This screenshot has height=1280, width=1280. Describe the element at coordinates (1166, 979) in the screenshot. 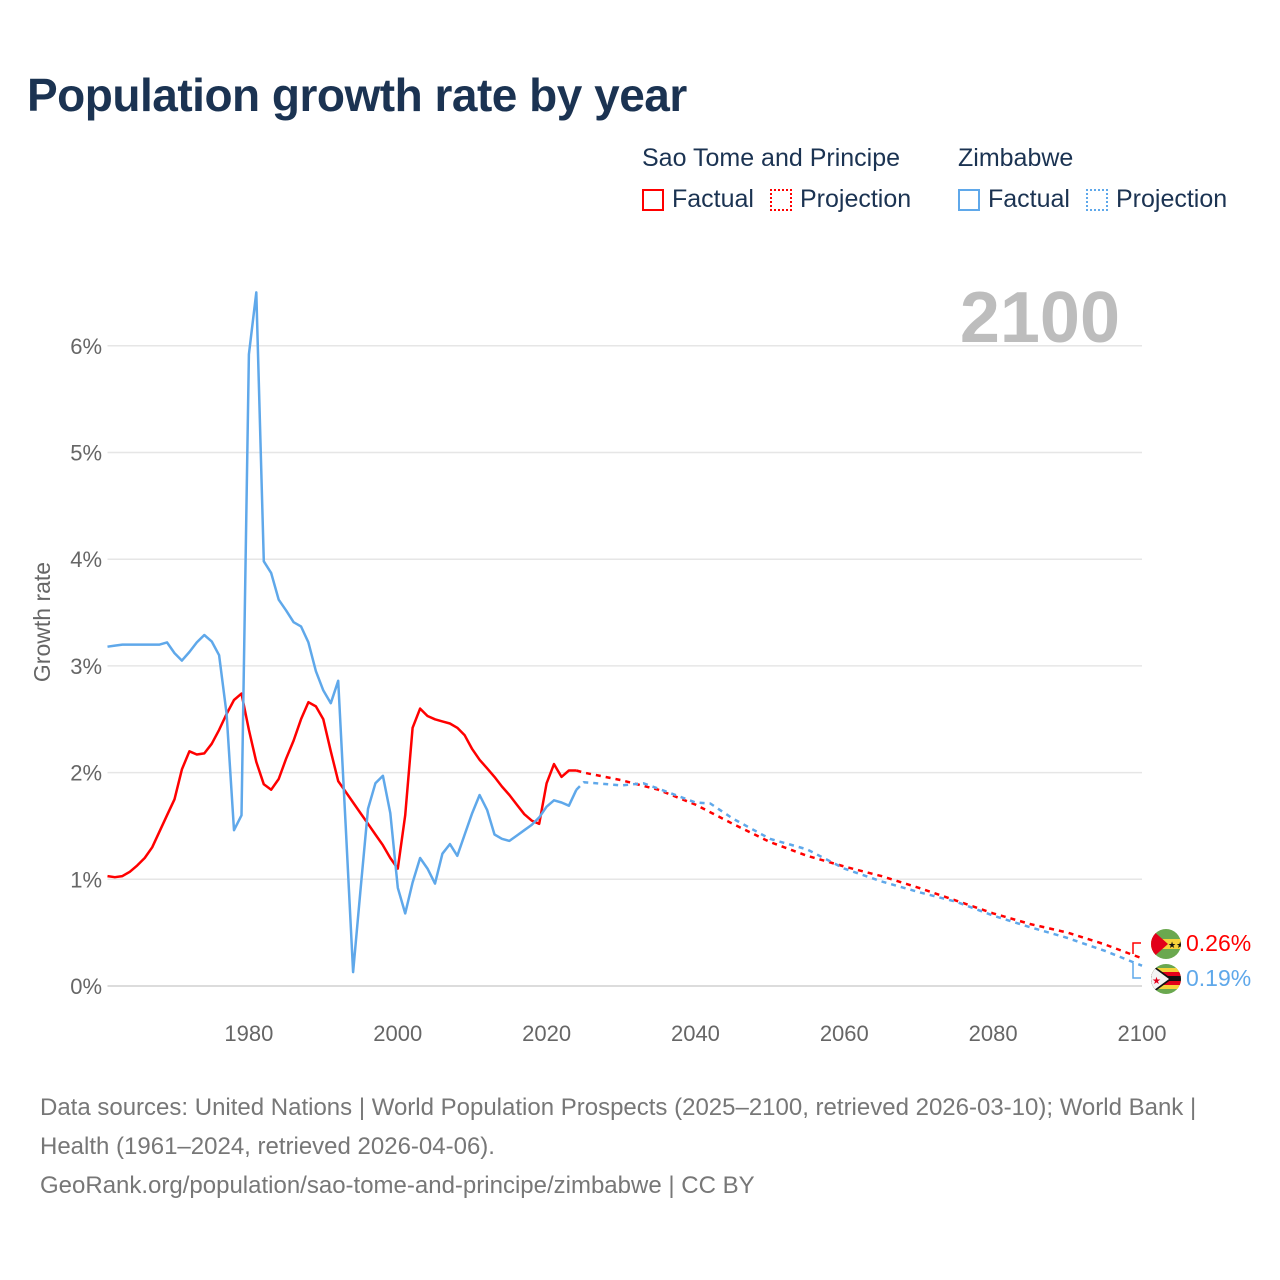

I see `zimbabwe-flag-icon: ★` at that location.